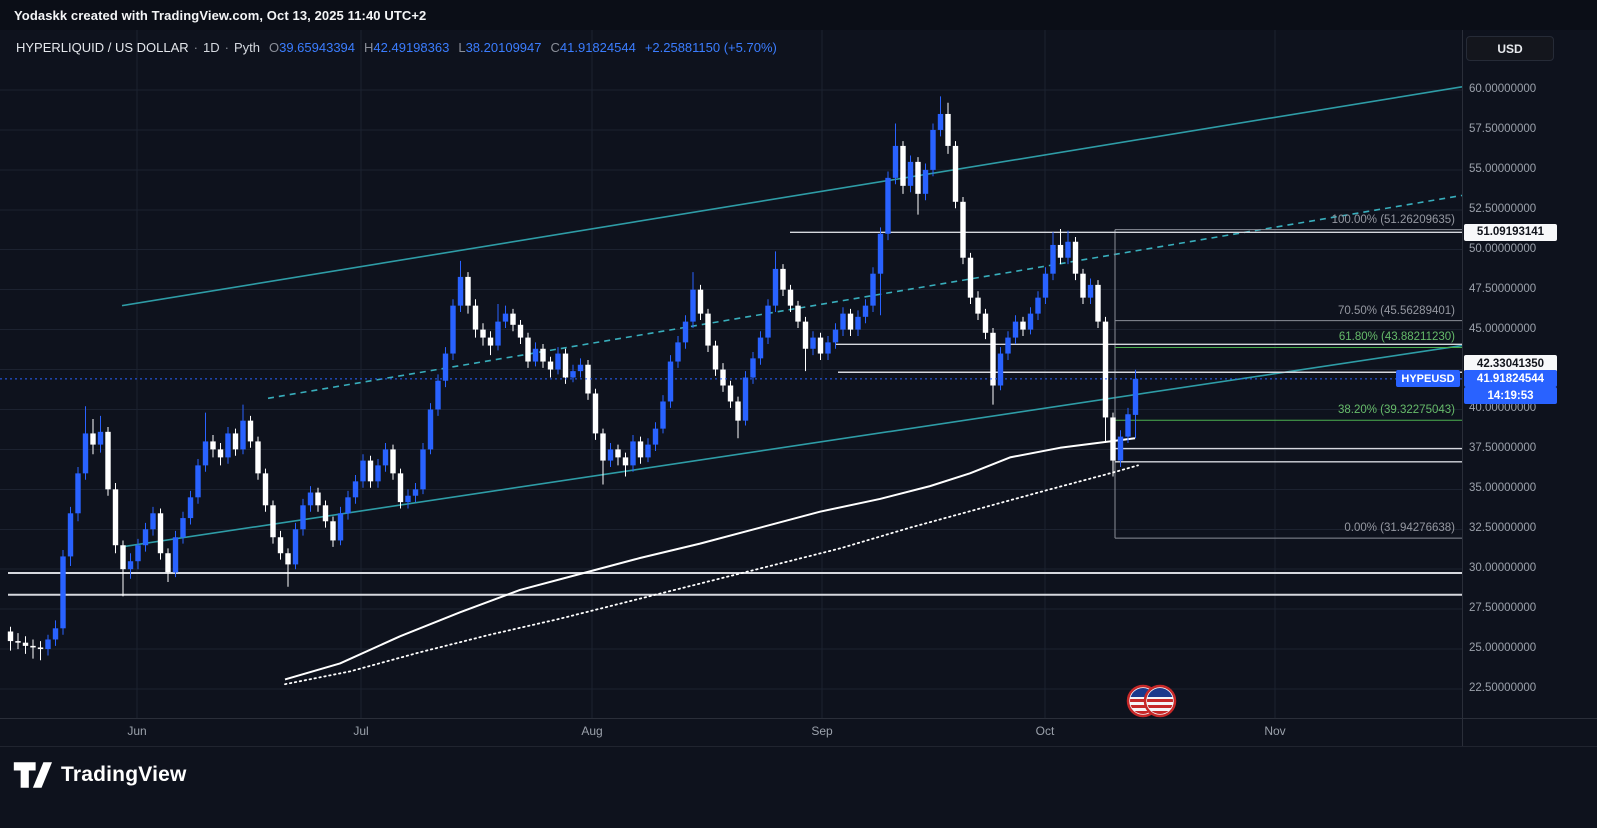 Image resolution: width=1597 pixels, height=828 pixels. Describe the element at coordinates (1503, 608) in the screenshot. I see `price-tick-label: 27.50000000` at that location.